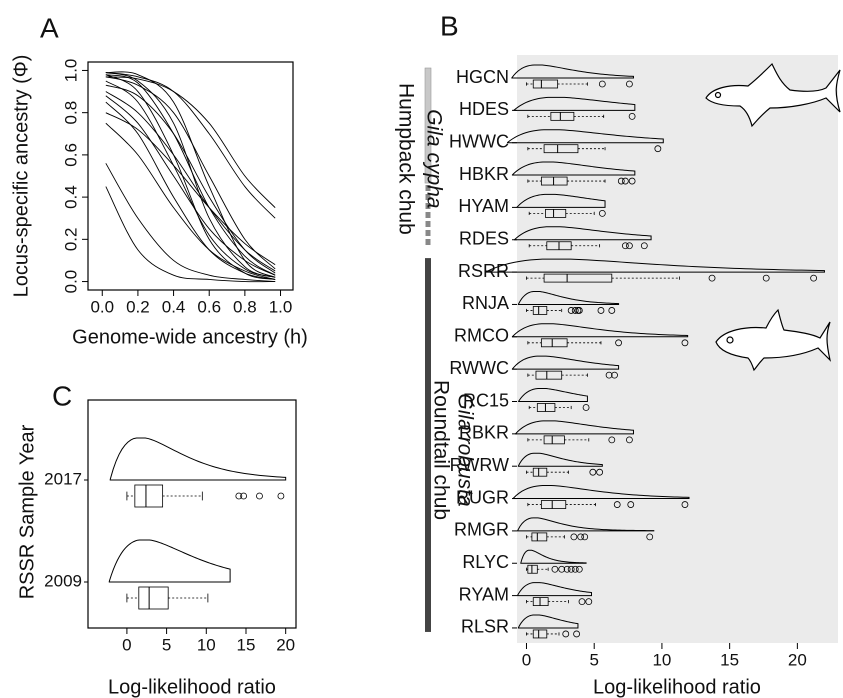 Image resolution: width=843 pixels, height=698 pixels. Describe the element at coordinates (483, 271) in the screenshot. I see `category-label: RSRR` at that location.